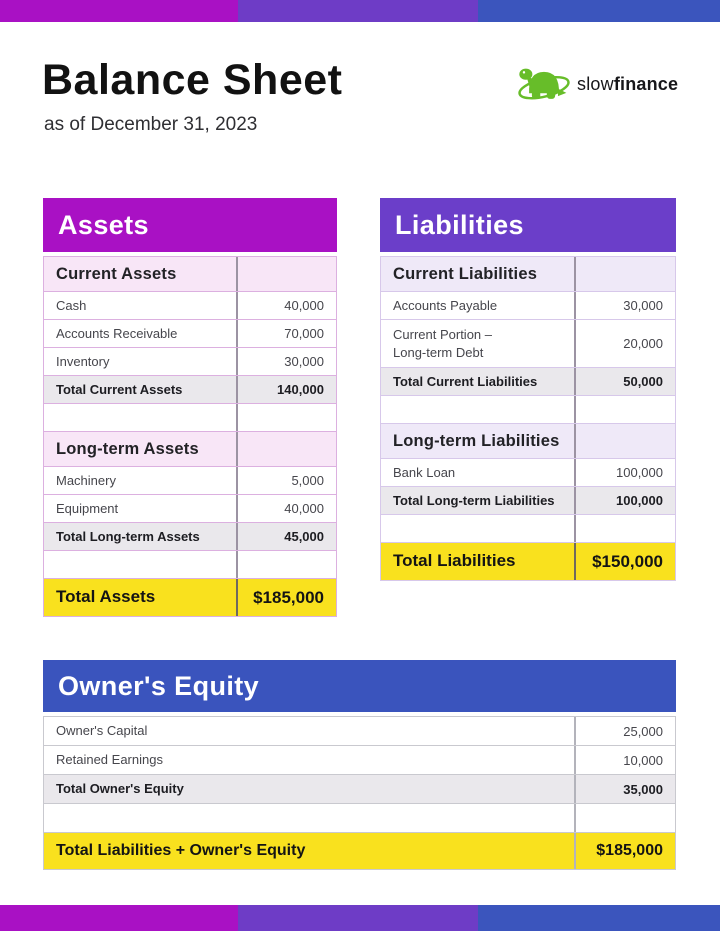 This screenshot has width=720, height=931. I want to click on section-header-row: Current Liabilities, so click(528, 274).